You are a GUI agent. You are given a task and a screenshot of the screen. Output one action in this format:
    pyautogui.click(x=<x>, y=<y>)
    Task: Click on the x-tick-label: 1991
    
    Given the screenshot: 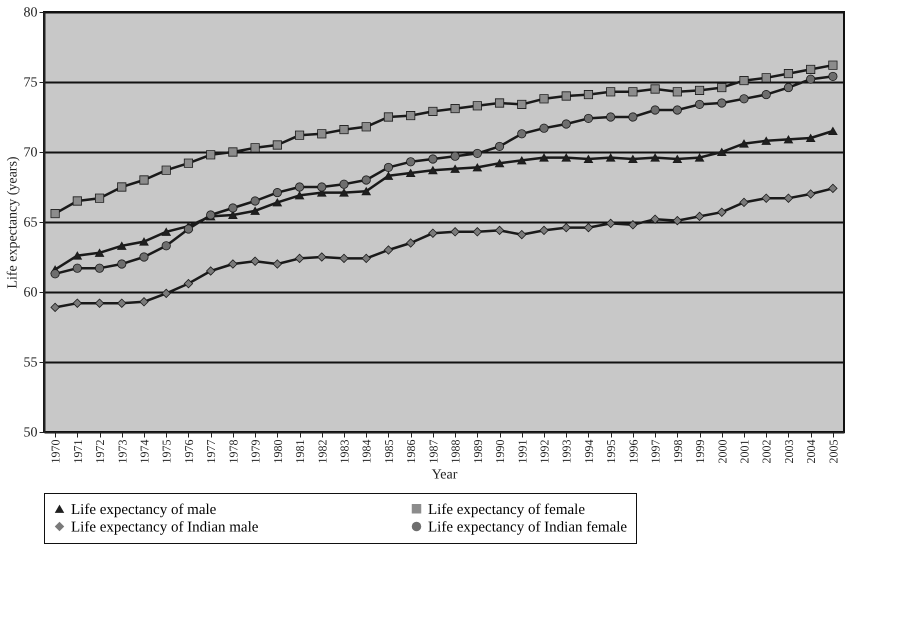 What is the action you would take?
    pyautogui.click(x=522, y=452)
    